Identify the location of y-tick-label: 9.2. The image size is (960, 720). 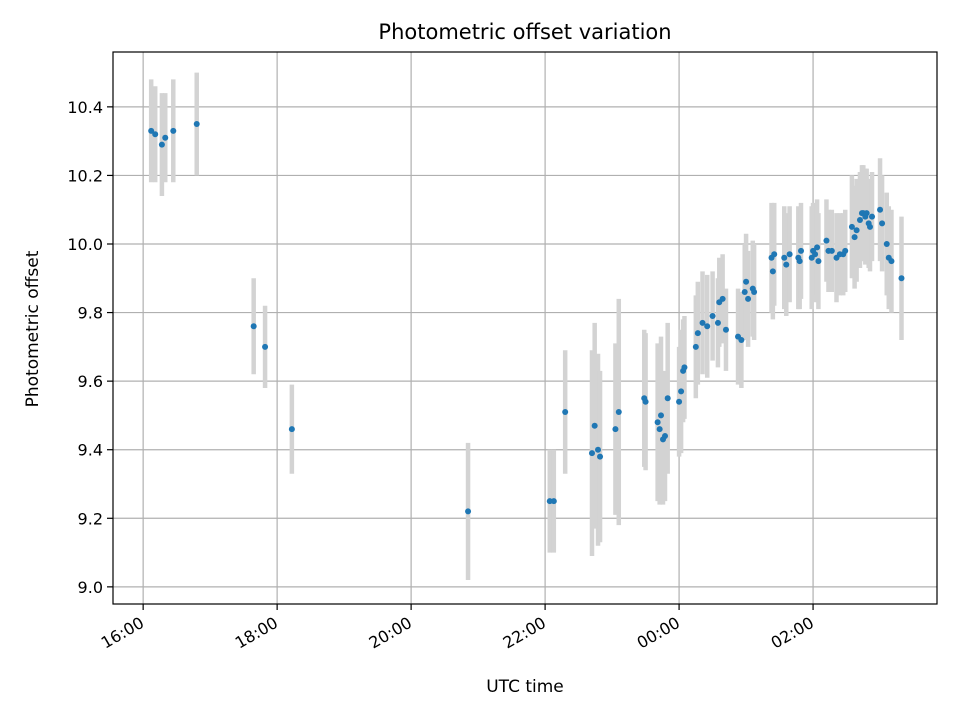
(90, 518).